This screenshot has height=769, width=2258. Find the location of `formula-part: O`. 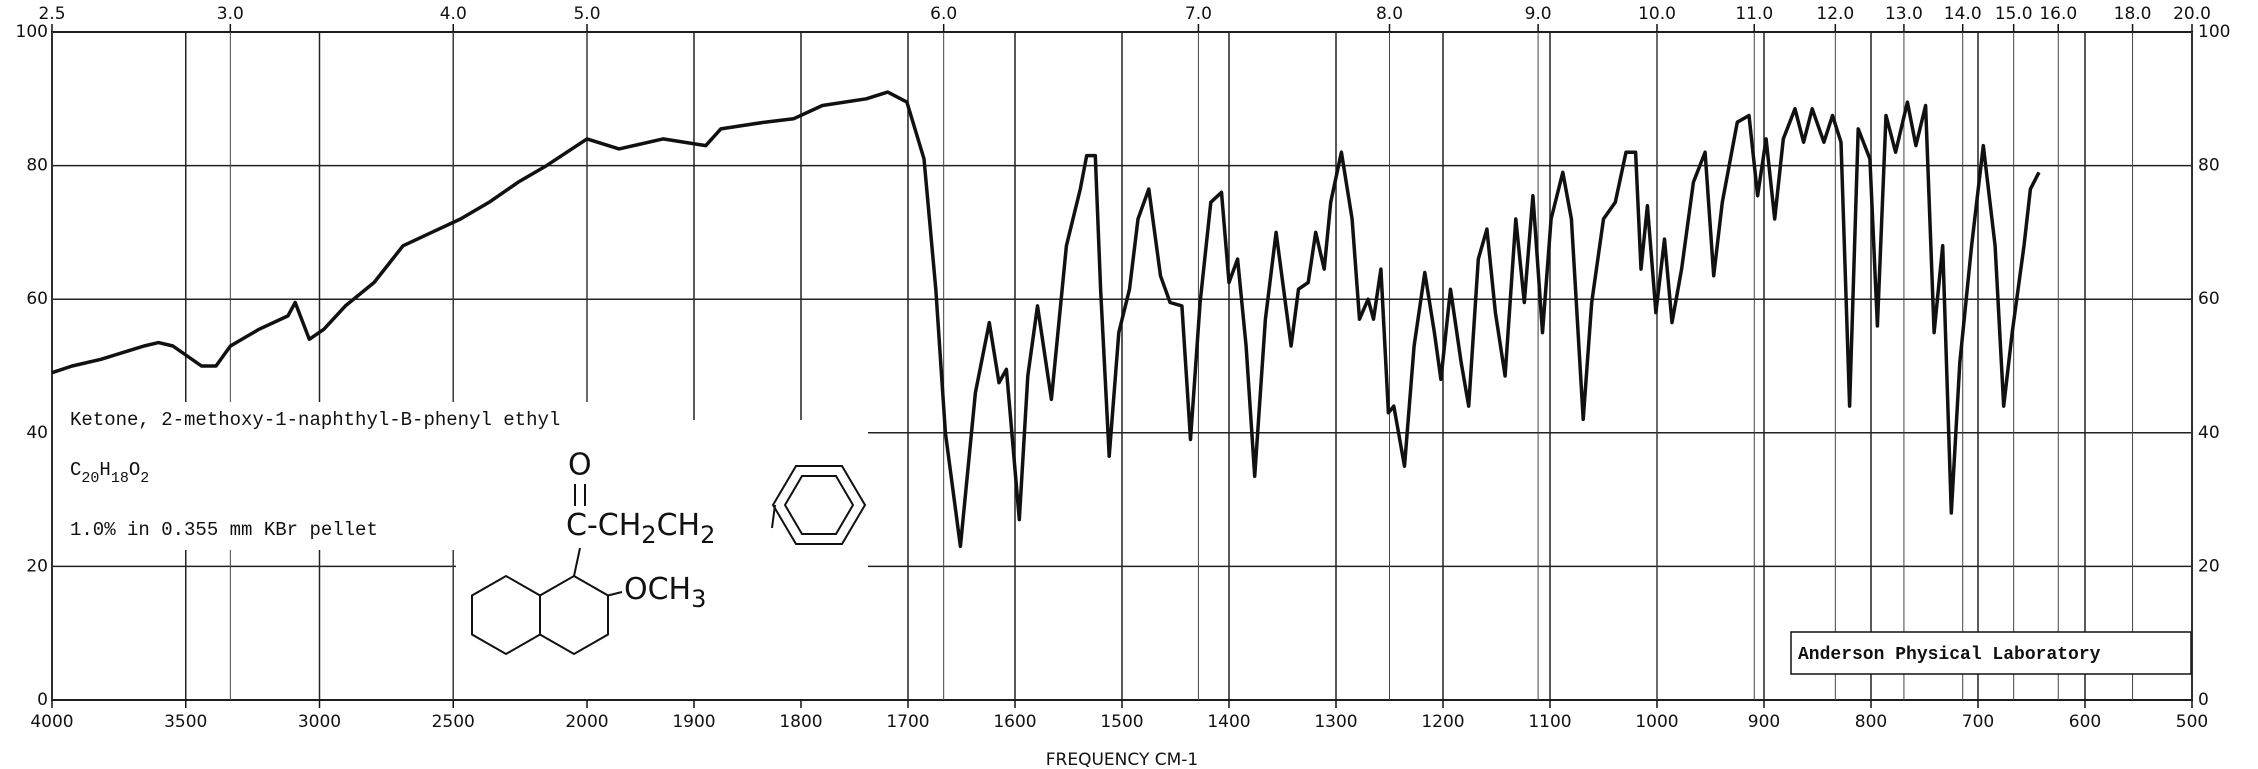

formula-part: O is located at coordinates (134, 470).